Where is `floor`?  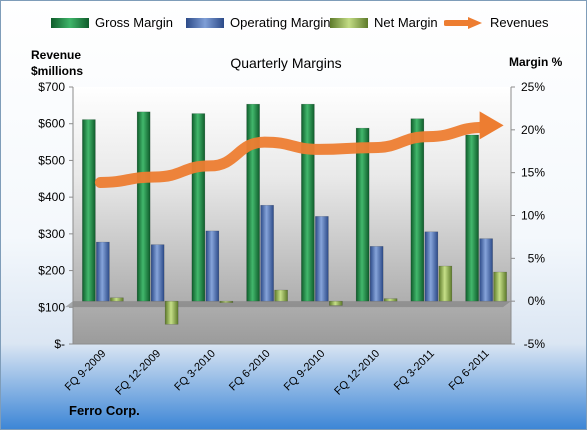 floor is located at coordinates (288, 304).